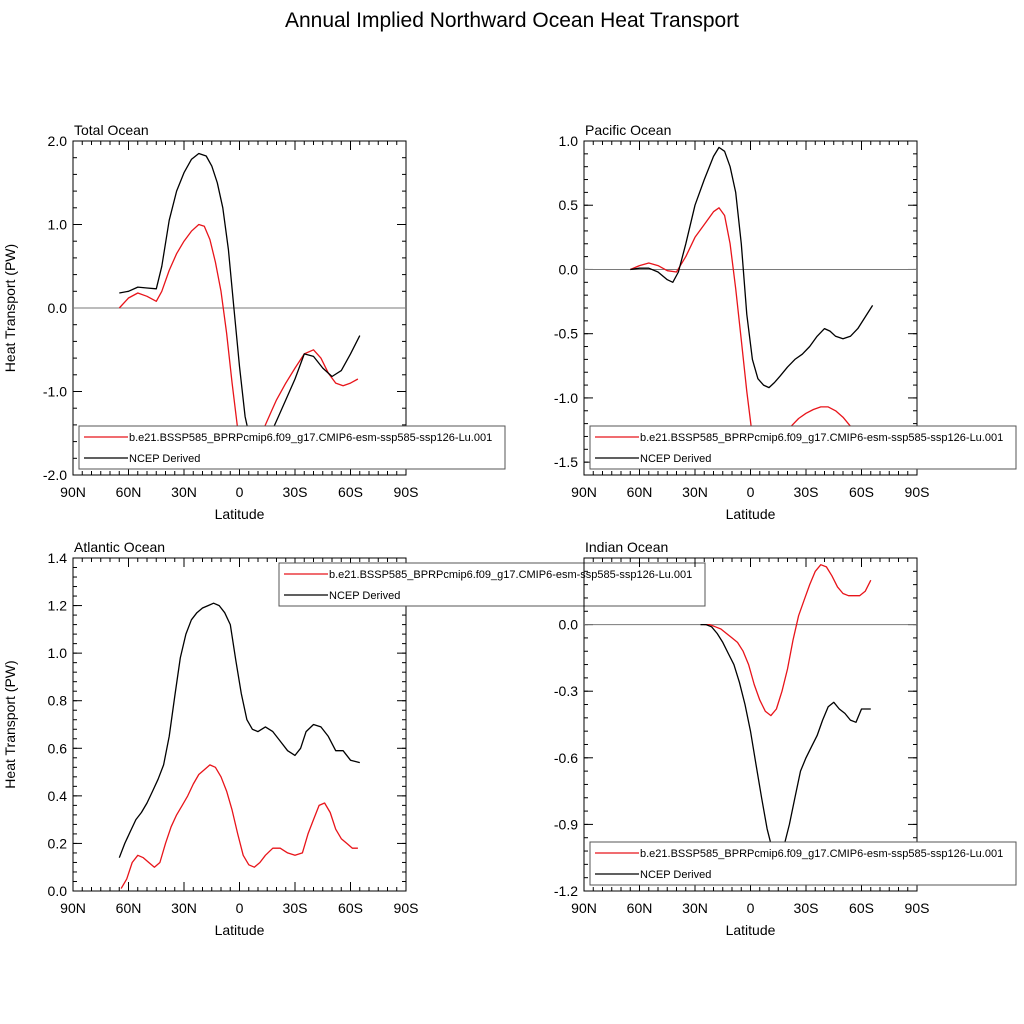 Image resolution: width=1024 pixels, height=1024 pixels. Describe the element at coordinates (566, 334) in the screenshot. I see `y-tick-label: -0.5` at that location.